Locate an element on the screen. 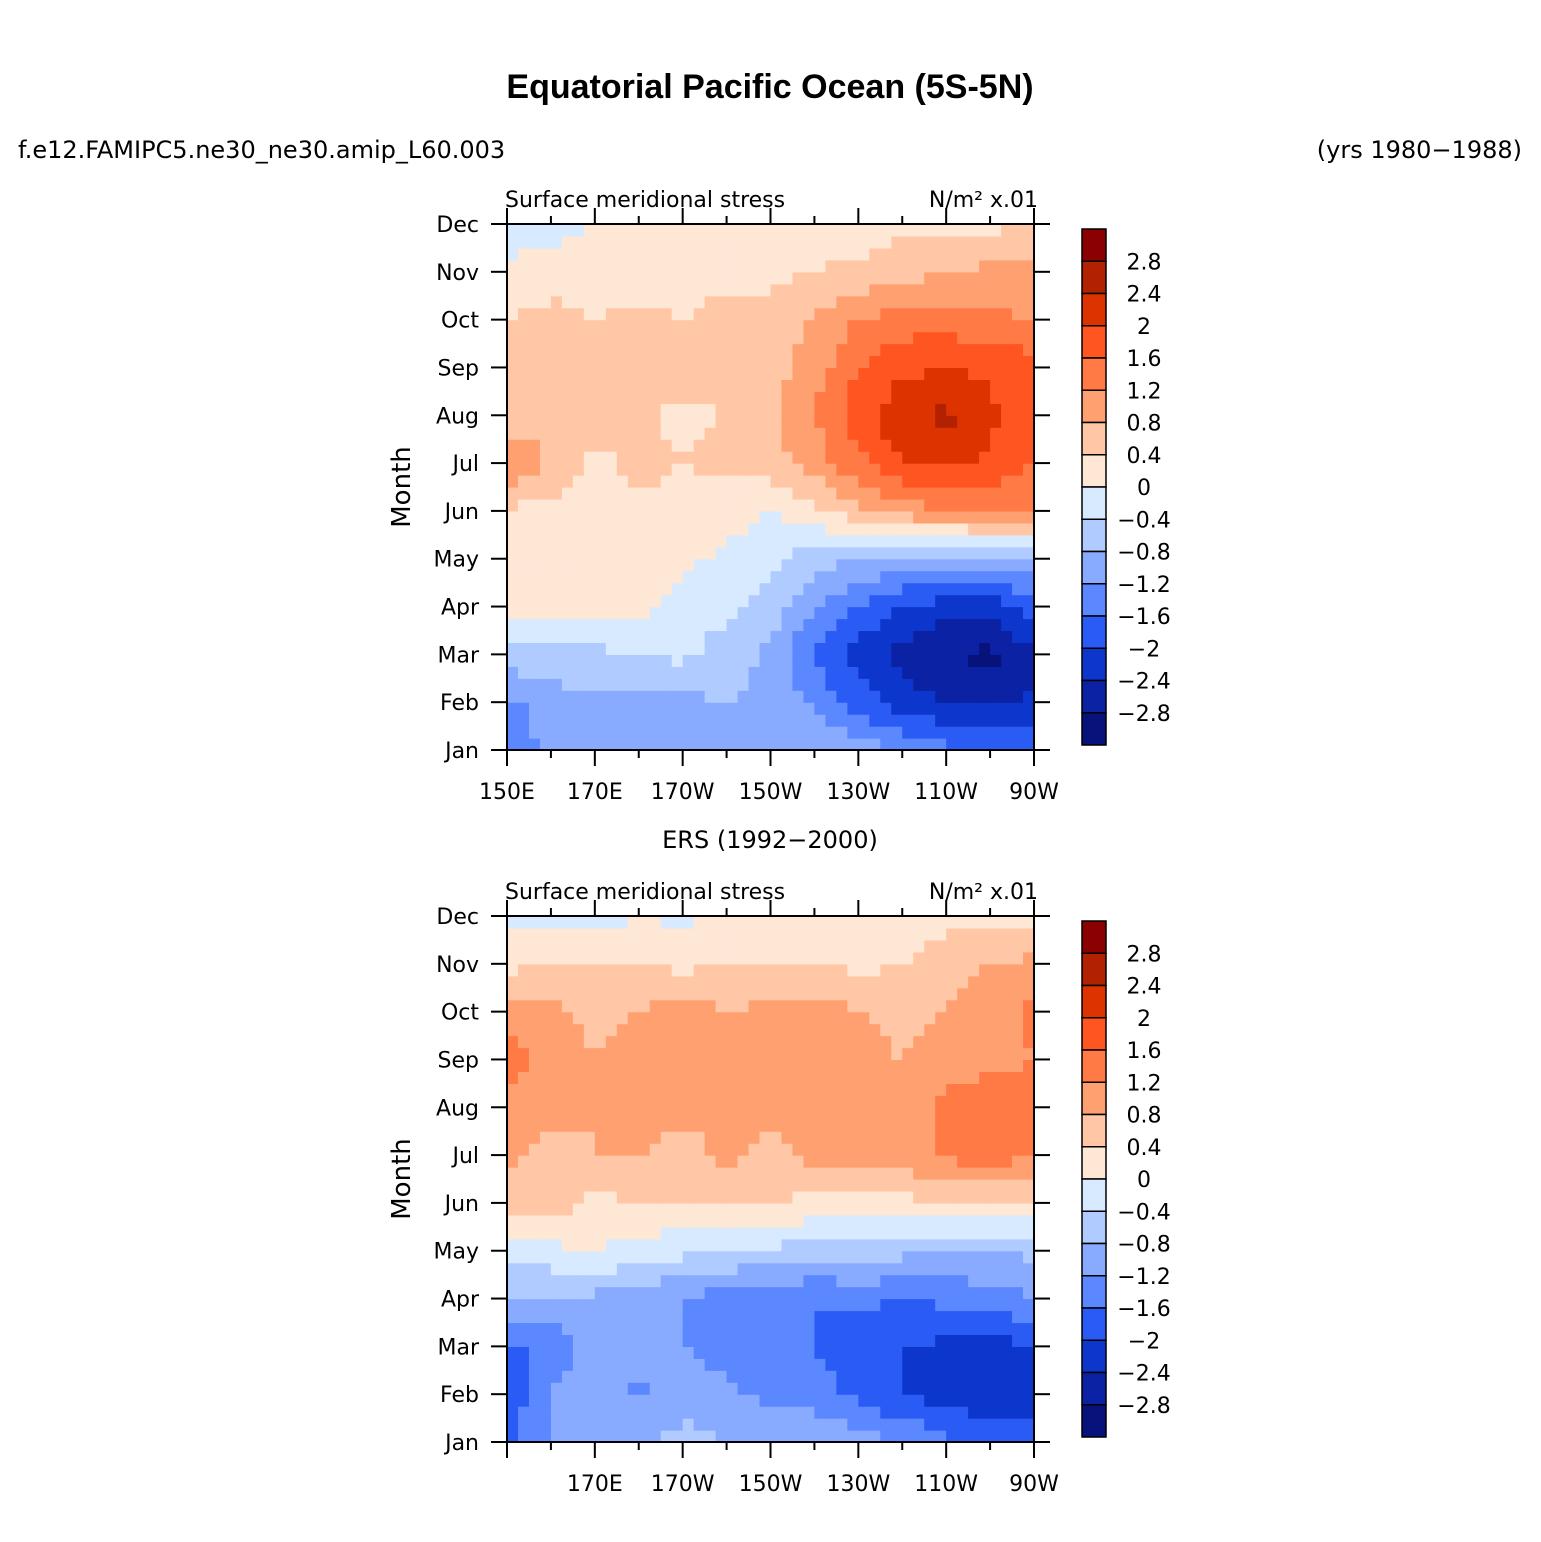  case-name: f.e12.FAMIPC5.ne30_ne30.amip_L60.003 is located at coordinates (261, 150).